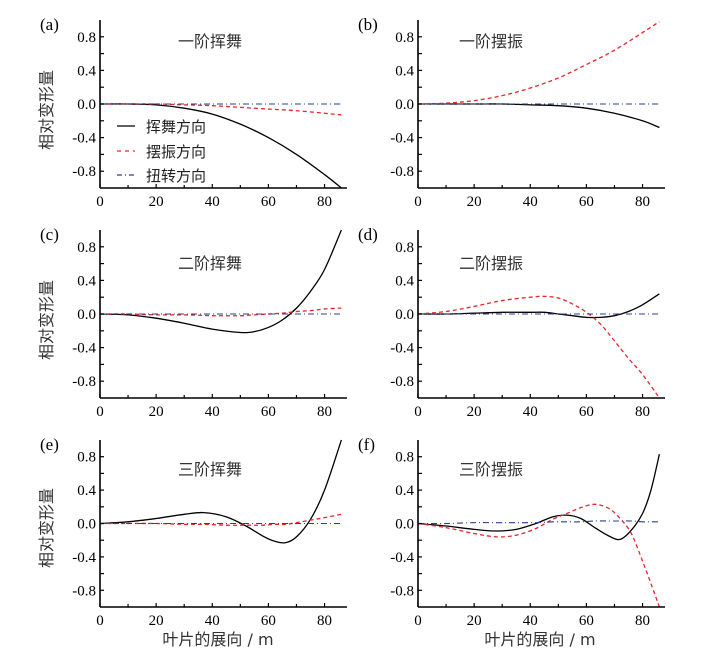  Describe the element at coordinates (217, 639) in the screenshot. I see `x-axis-label-left: 叶片的展向 / m` at that location.